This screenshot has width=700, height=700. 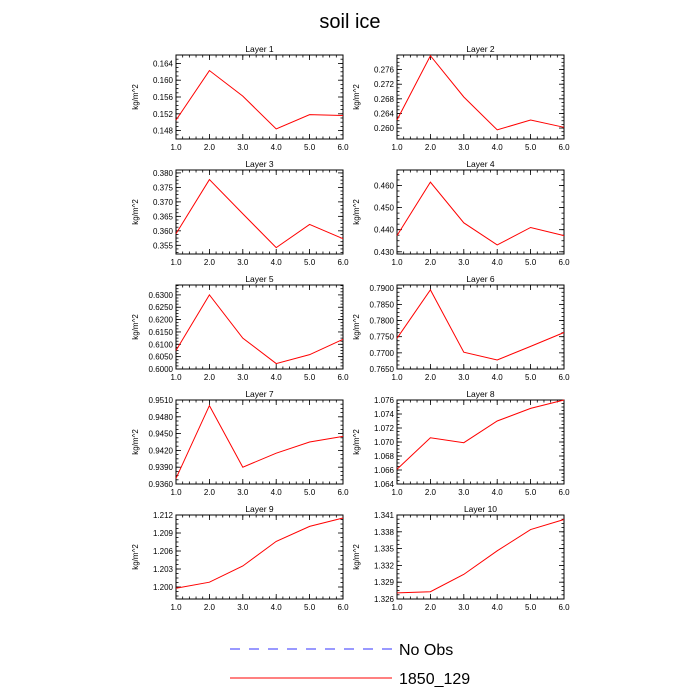 I want to click on y-tick-label: 0.156, so click(x=163, y=97).